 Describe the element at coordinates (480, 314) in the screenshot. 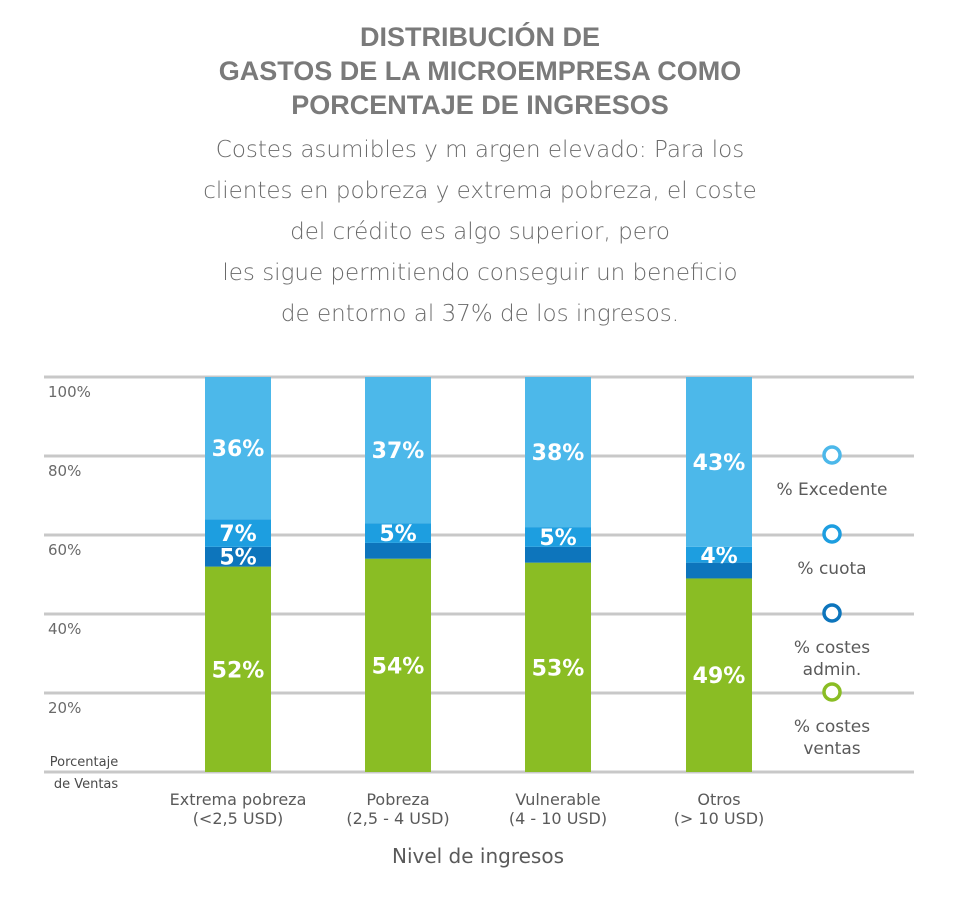

I see `subtitle-line: de entorno al 37% de los ingresos.` at that location.